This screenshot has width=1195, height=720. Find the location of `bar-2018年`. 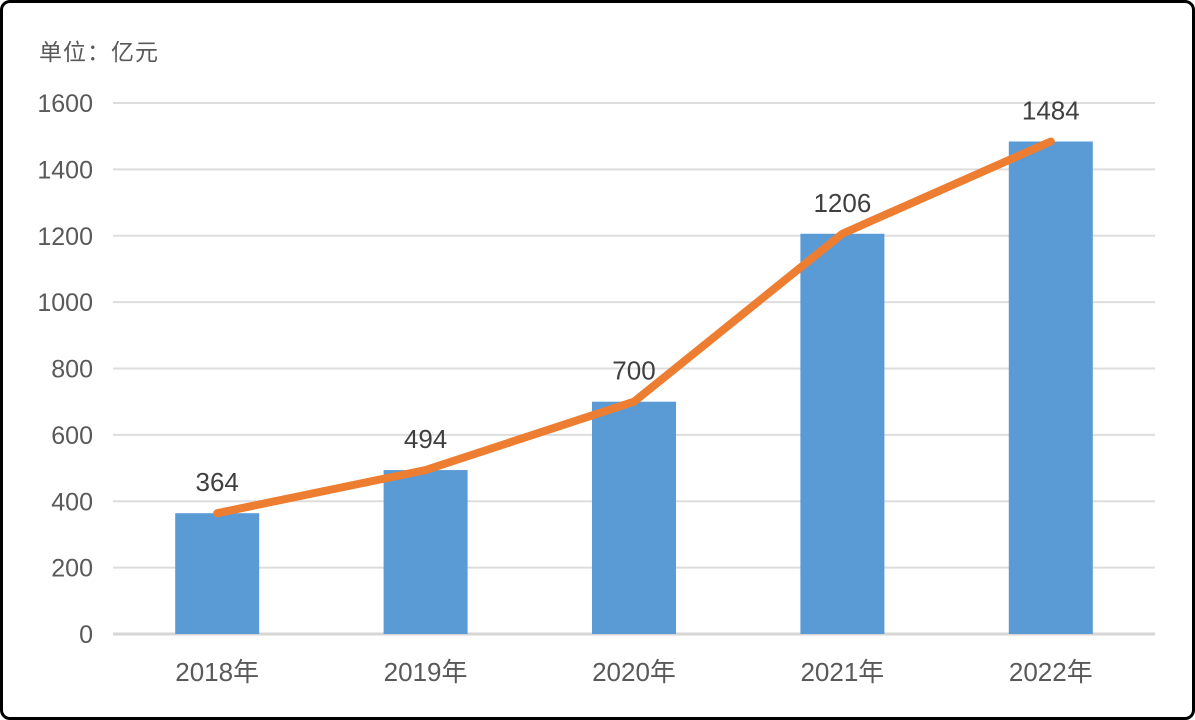

bar-2018年 is located at coordinates (217, 573).